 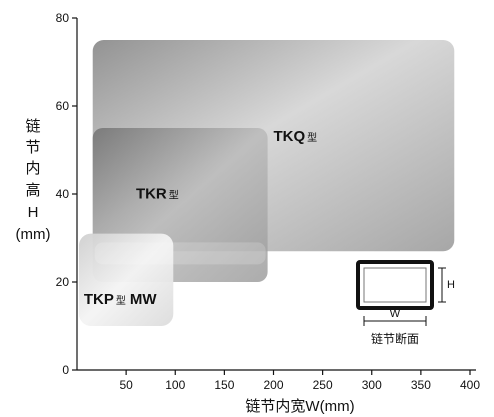 I want to click on y-axis-title-part-4: H, so click(x=33, y=212).